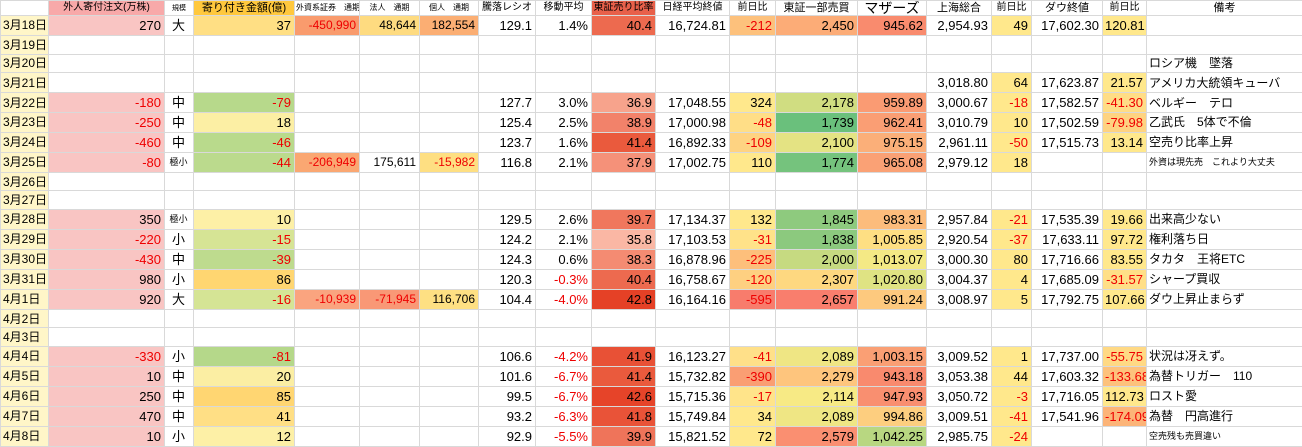 The height and width of the screenshot is (447, 1302). What do you see at coordinates (1124, 102) in the screenshot?
I see `cell-dchg: -41.30` at bounding box center [1124, 102].